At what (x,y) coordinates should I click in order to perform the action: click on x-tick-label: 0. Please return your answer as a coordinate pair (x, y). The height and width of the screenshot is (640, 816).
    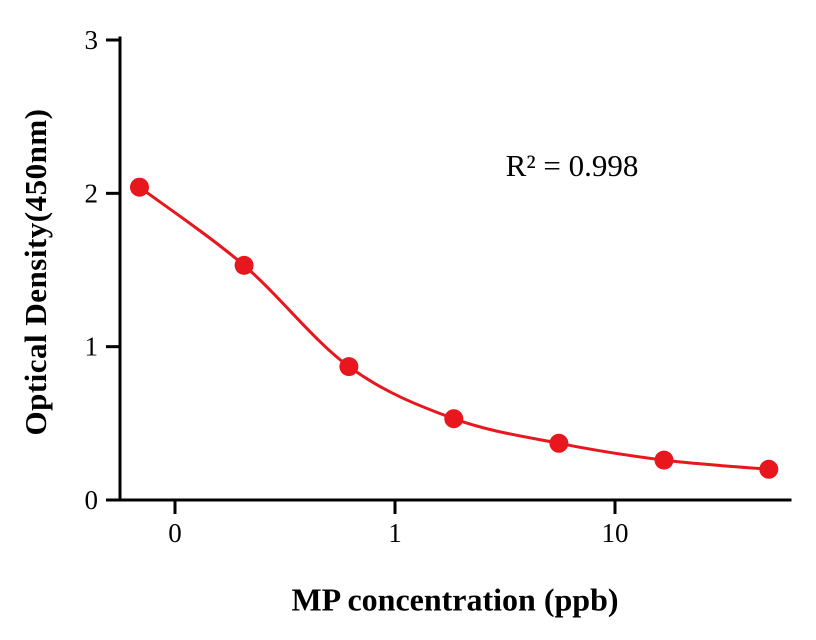
    Looking at the image, I should click on (175, 533).